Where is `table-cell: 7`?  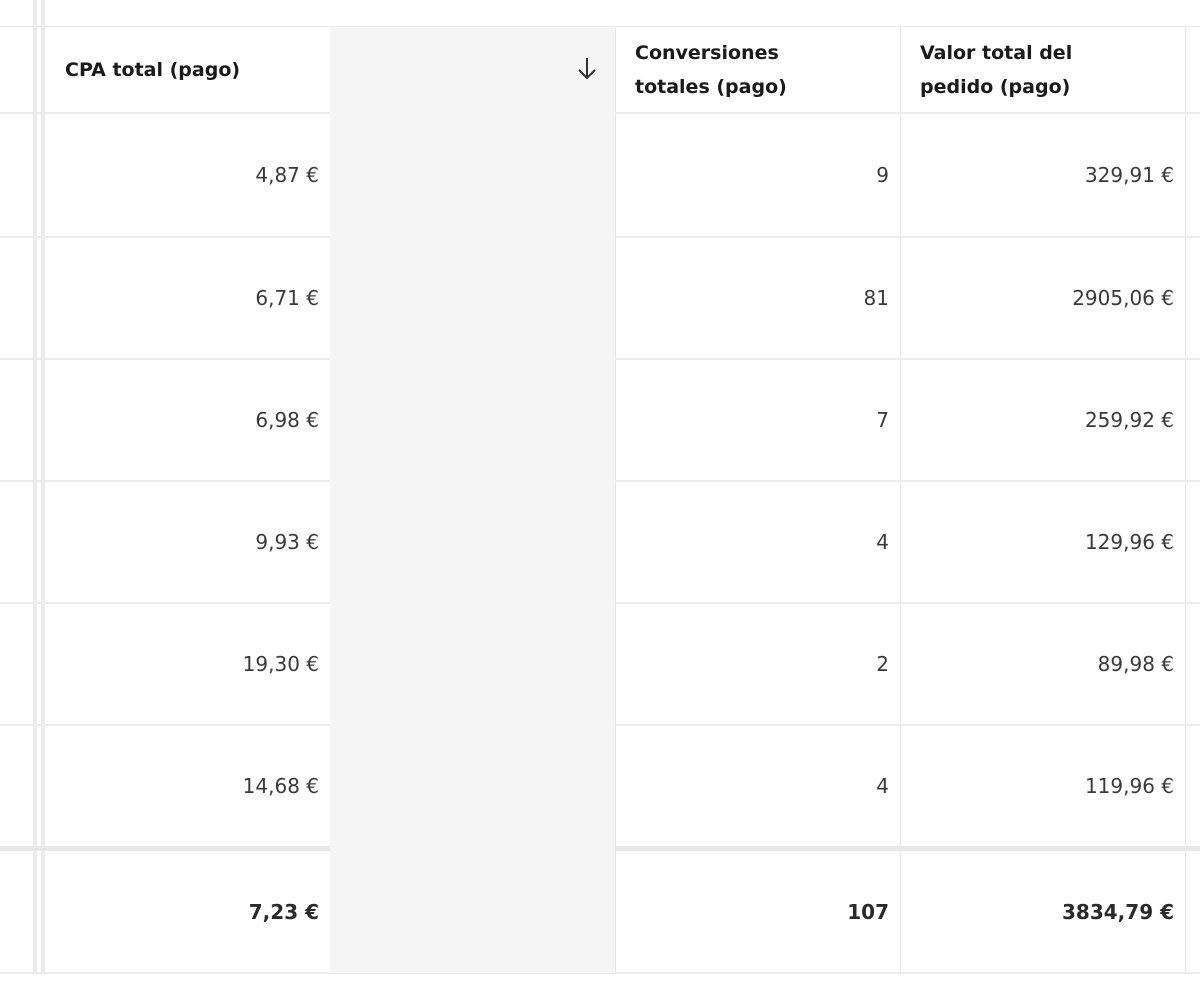 table-cell: 7 is located at coordinates (882, 420).